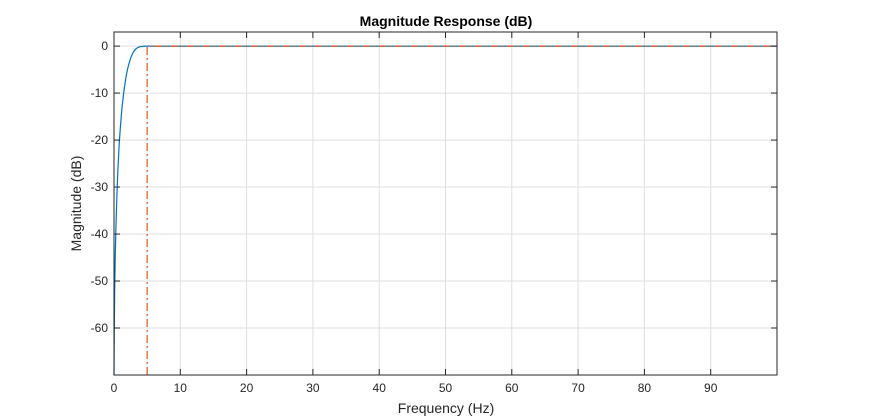  Describe the element at coordinates (446, 408) in the screenshot. I see `x-axis-label: Frequency (Hz)` at that location.